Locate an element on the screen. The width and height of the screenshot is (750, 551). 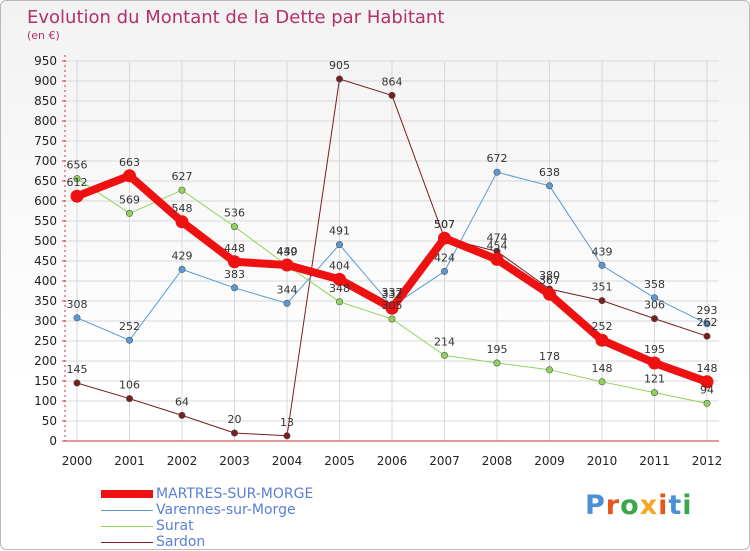
chart-subtitle: (en €) is located at coordinates (43, 35).